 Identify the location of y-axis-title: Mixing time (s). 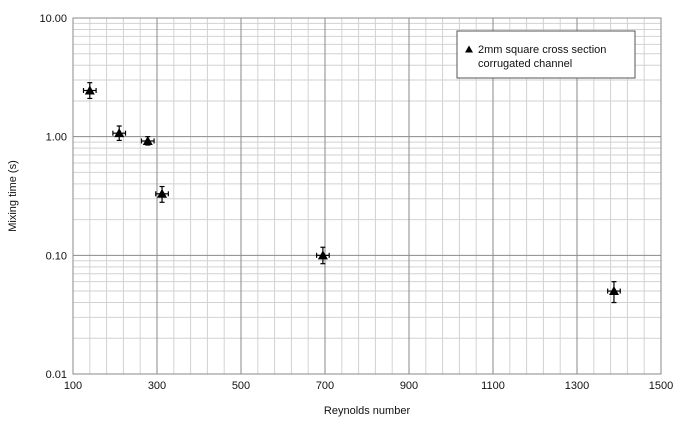
(13, 196).